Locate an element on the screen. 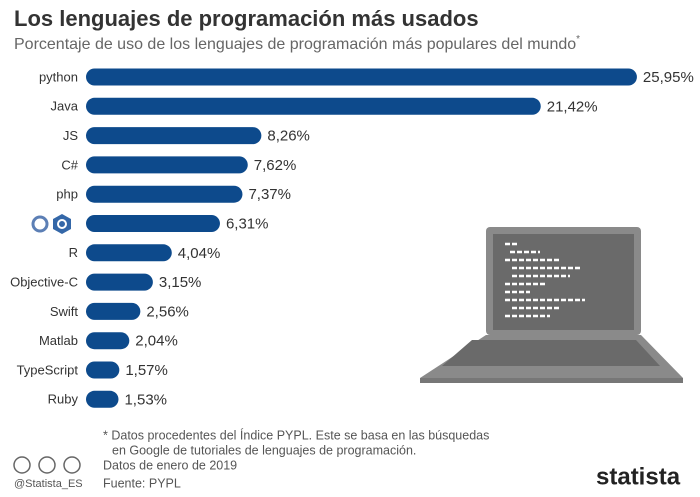 The image size is (700, 497). value-label: 2,04% is located at coordinates (156, 341).